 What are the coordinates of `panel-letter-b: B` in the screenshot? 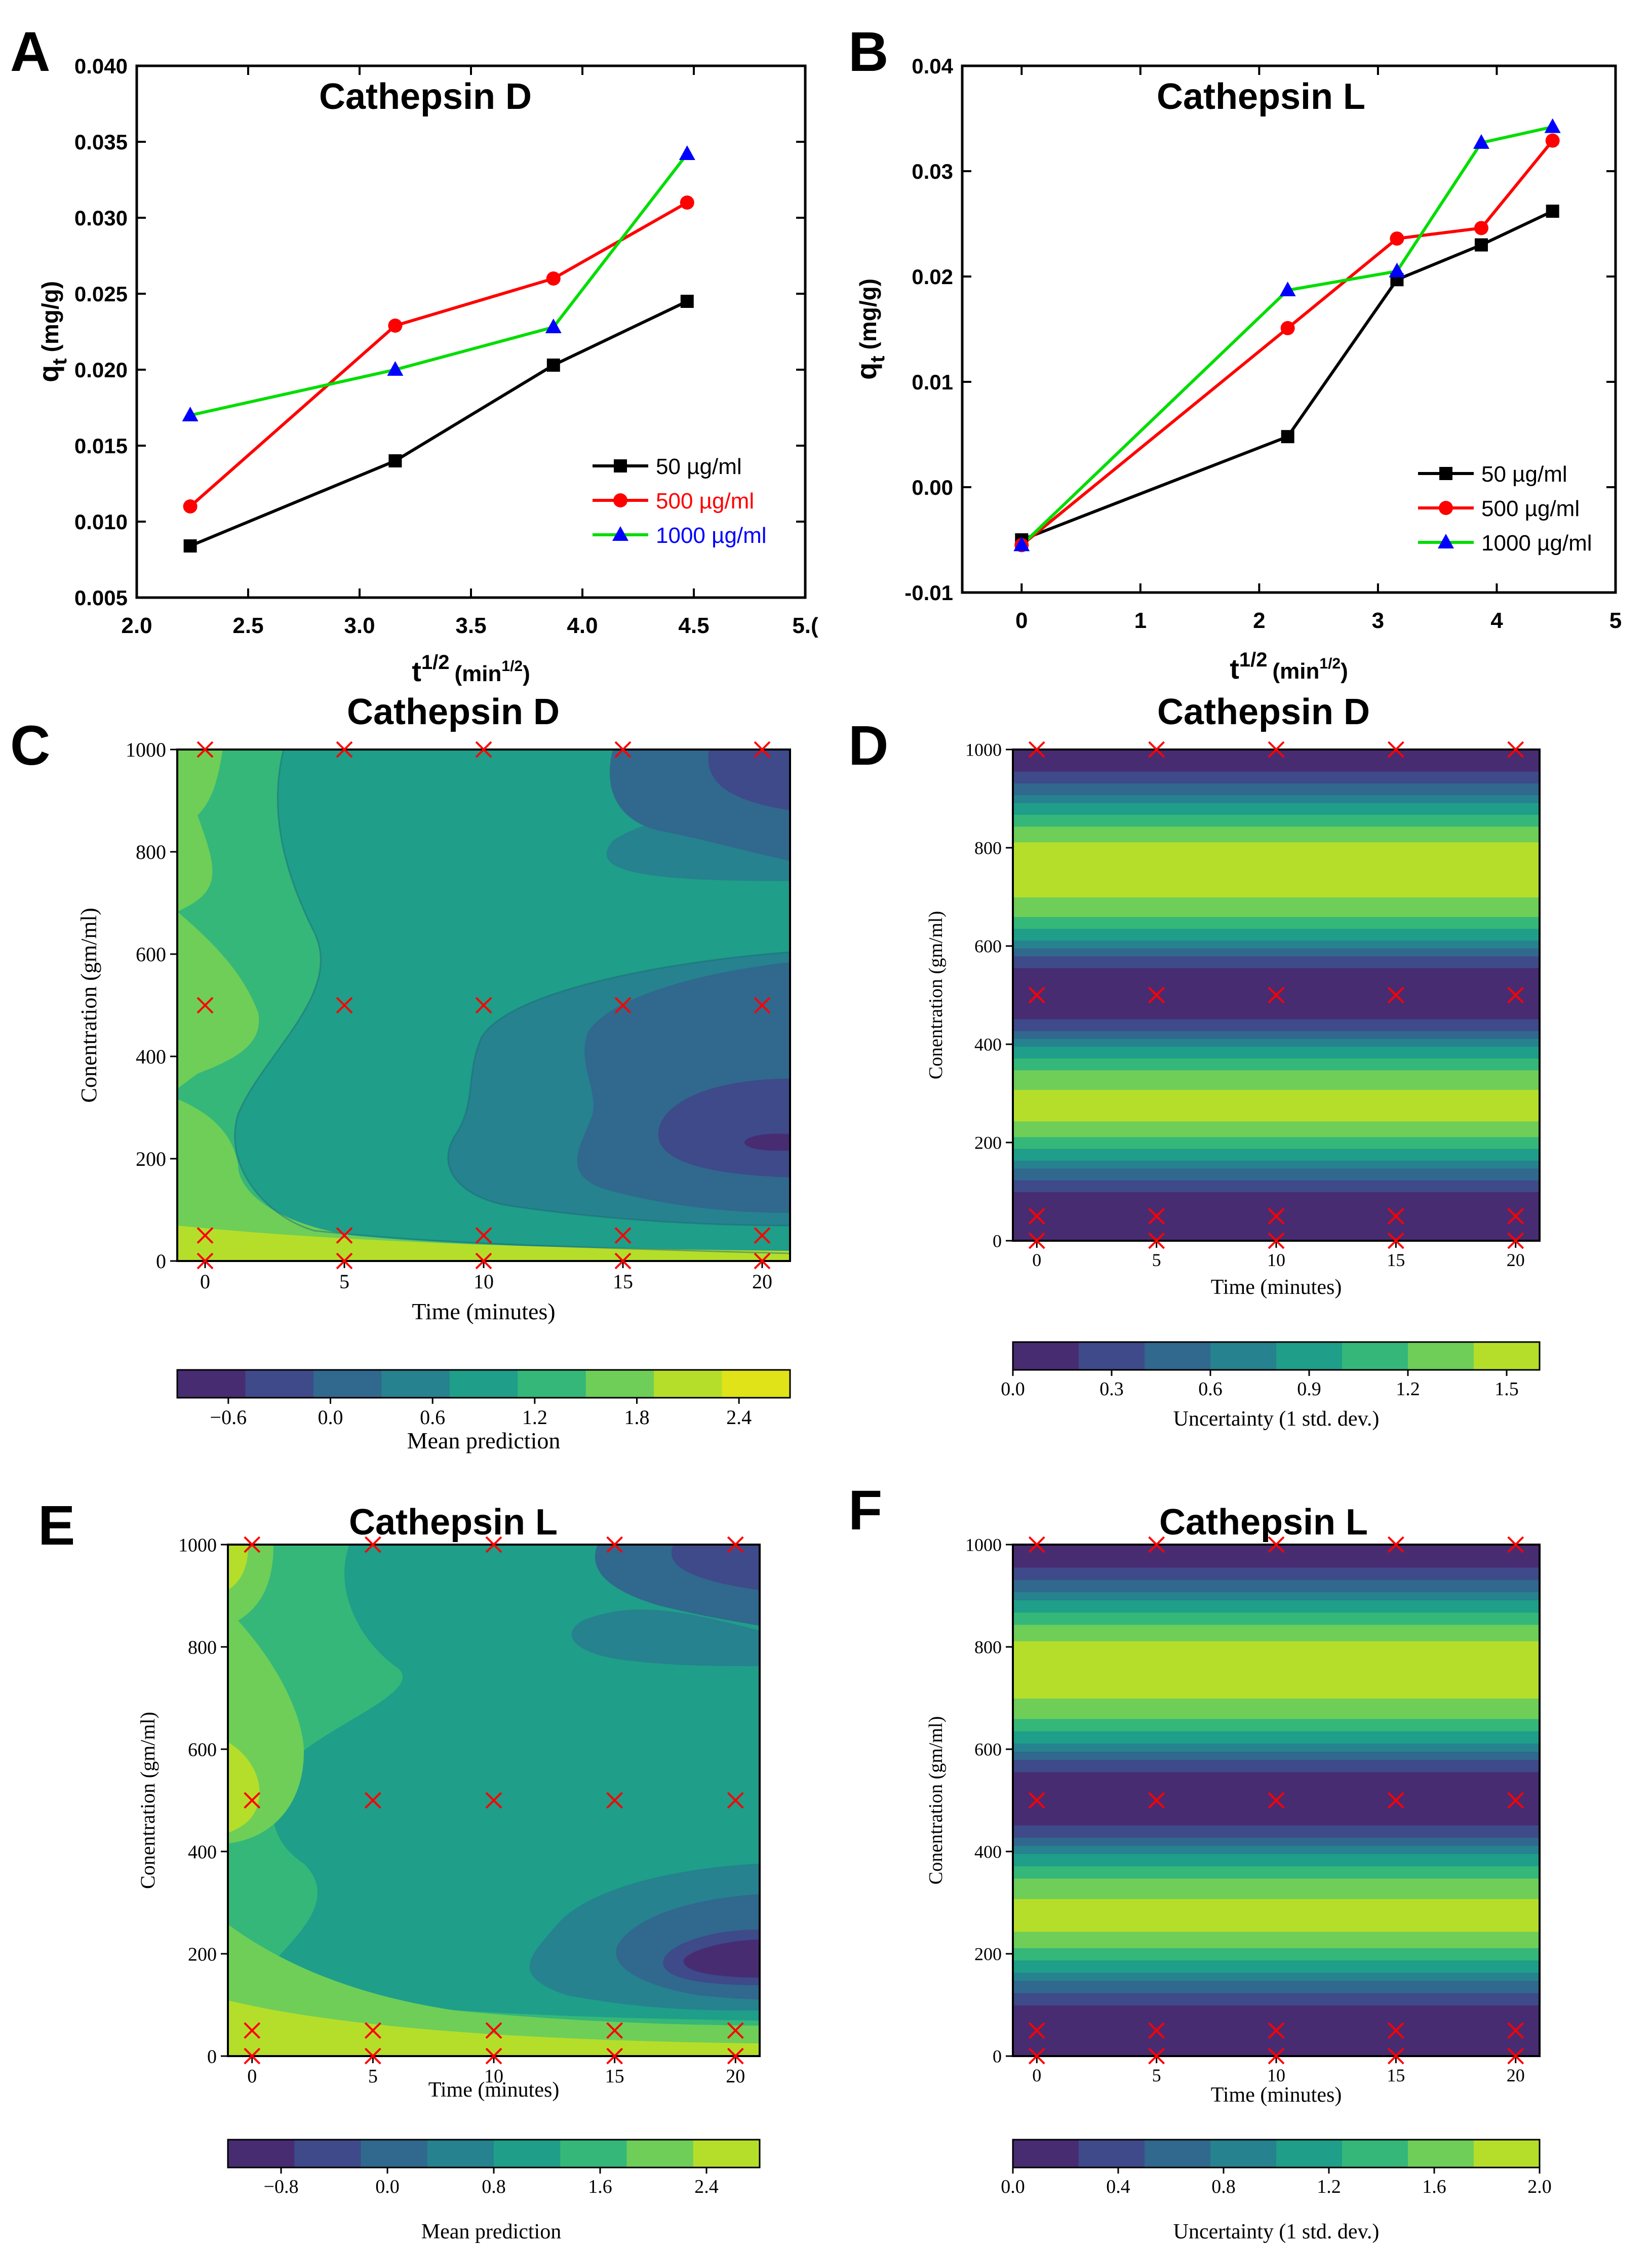 It's located at (868, 52).